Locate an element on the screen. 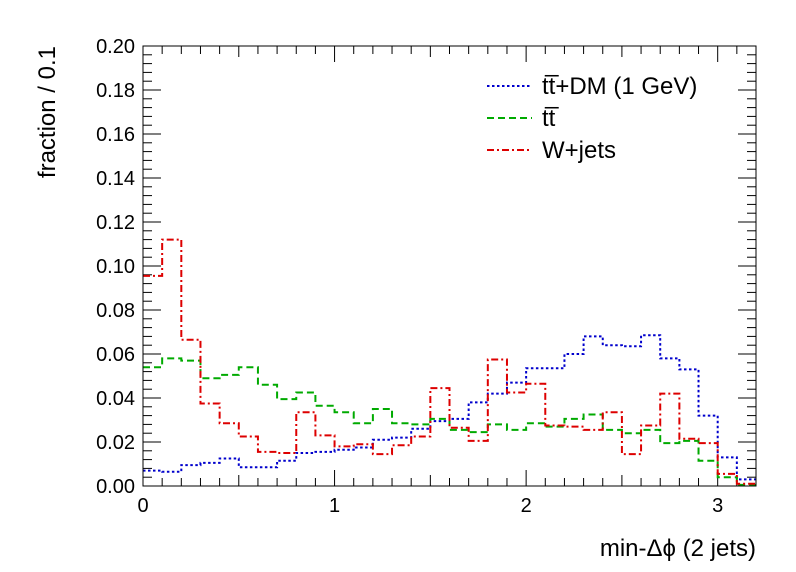  y-tick-label: 0.00 is located at coordinates (115, 487).